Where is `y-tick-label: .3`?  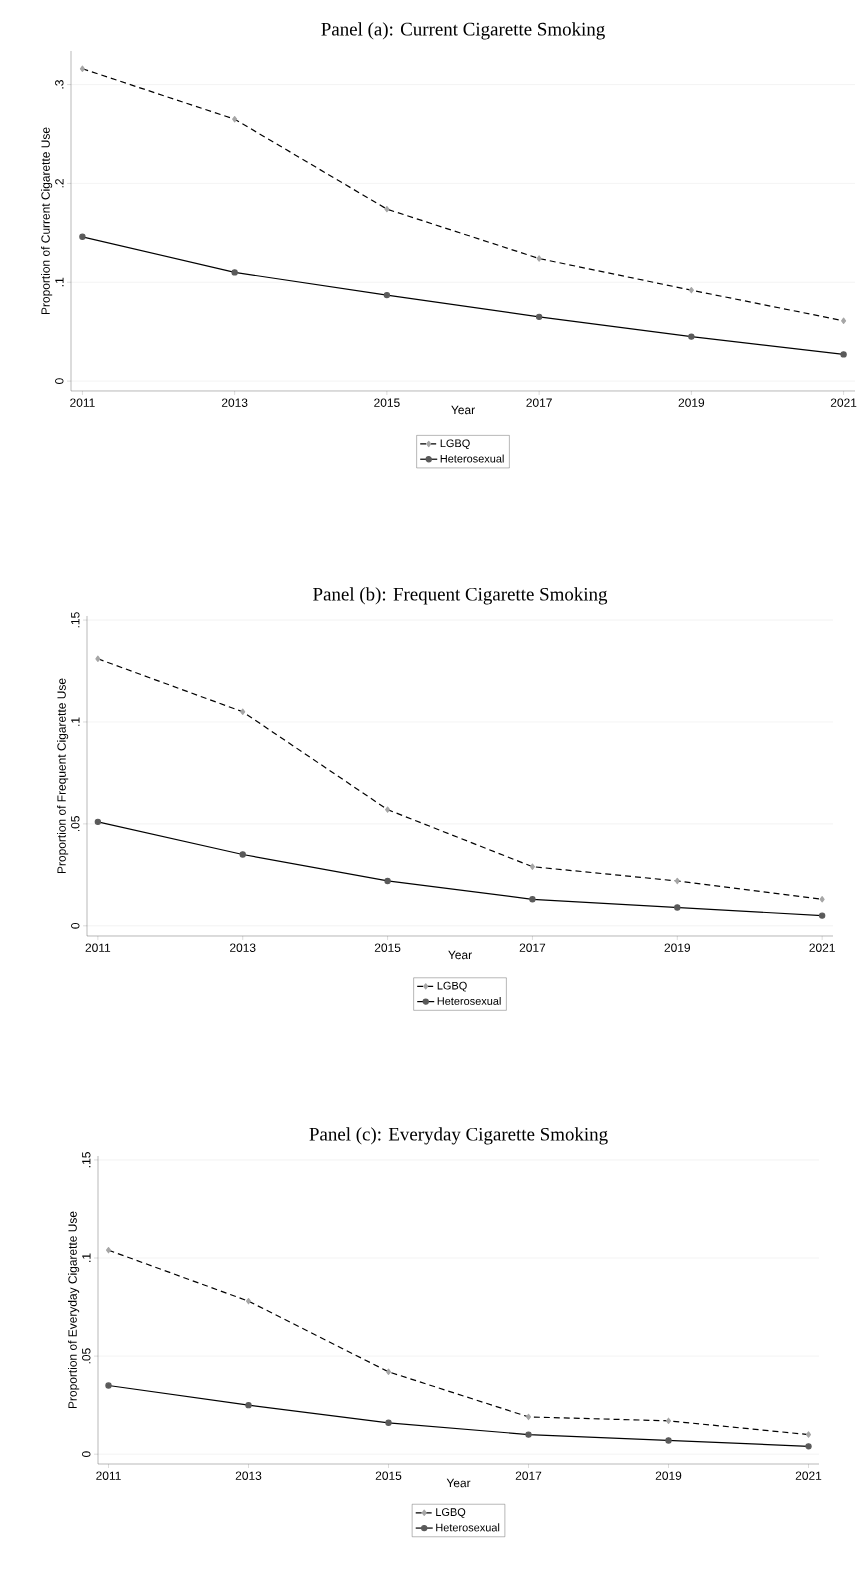 y-tick-label: .3 is located at coordinates (59, 84).